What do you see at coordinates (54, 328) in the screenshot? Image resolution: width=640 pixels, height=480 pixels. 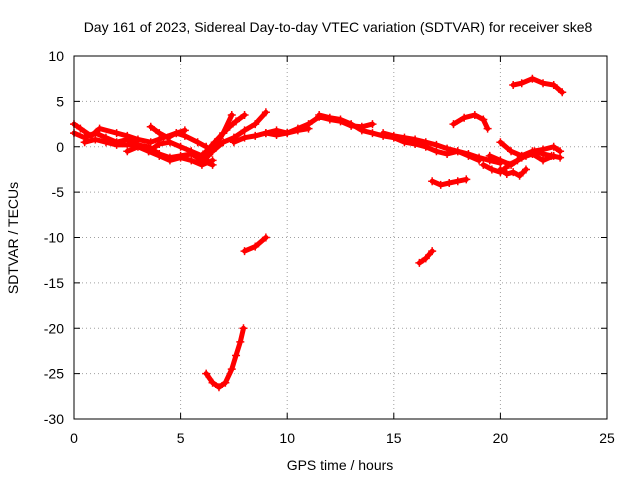 I see `y-tick-label: -20` at bounding box center [54, 328].